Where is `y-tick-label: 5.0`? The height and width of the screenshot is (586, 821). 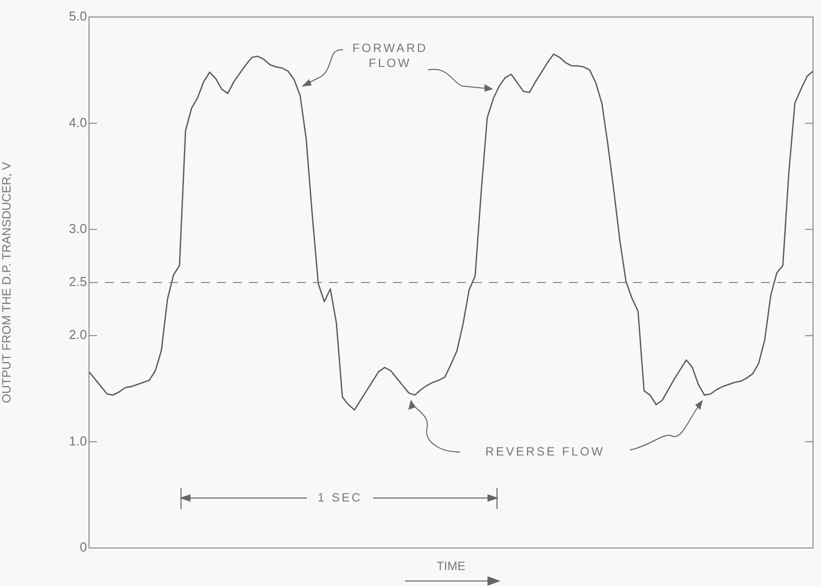
y-tick-label: 5.0 is located at coordinates (77, 16).